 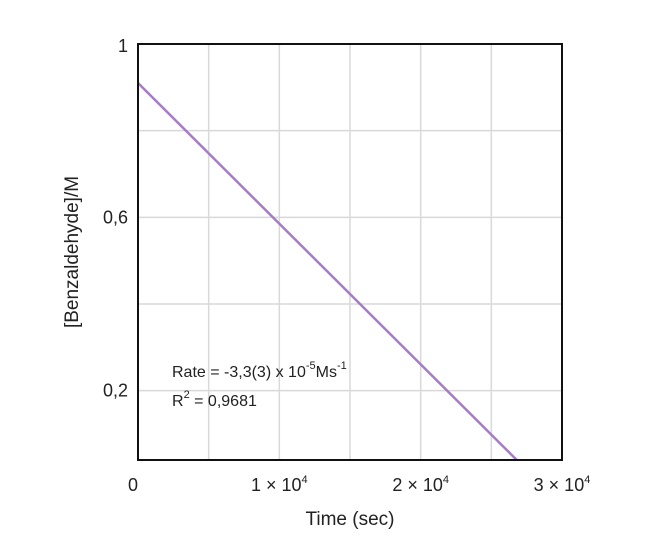 What do you see at coordinates (239, 372) in the screenshot?
I see `rate-prefix: Rate = -3,3(3) x 10` at bounding box center [239, 372].